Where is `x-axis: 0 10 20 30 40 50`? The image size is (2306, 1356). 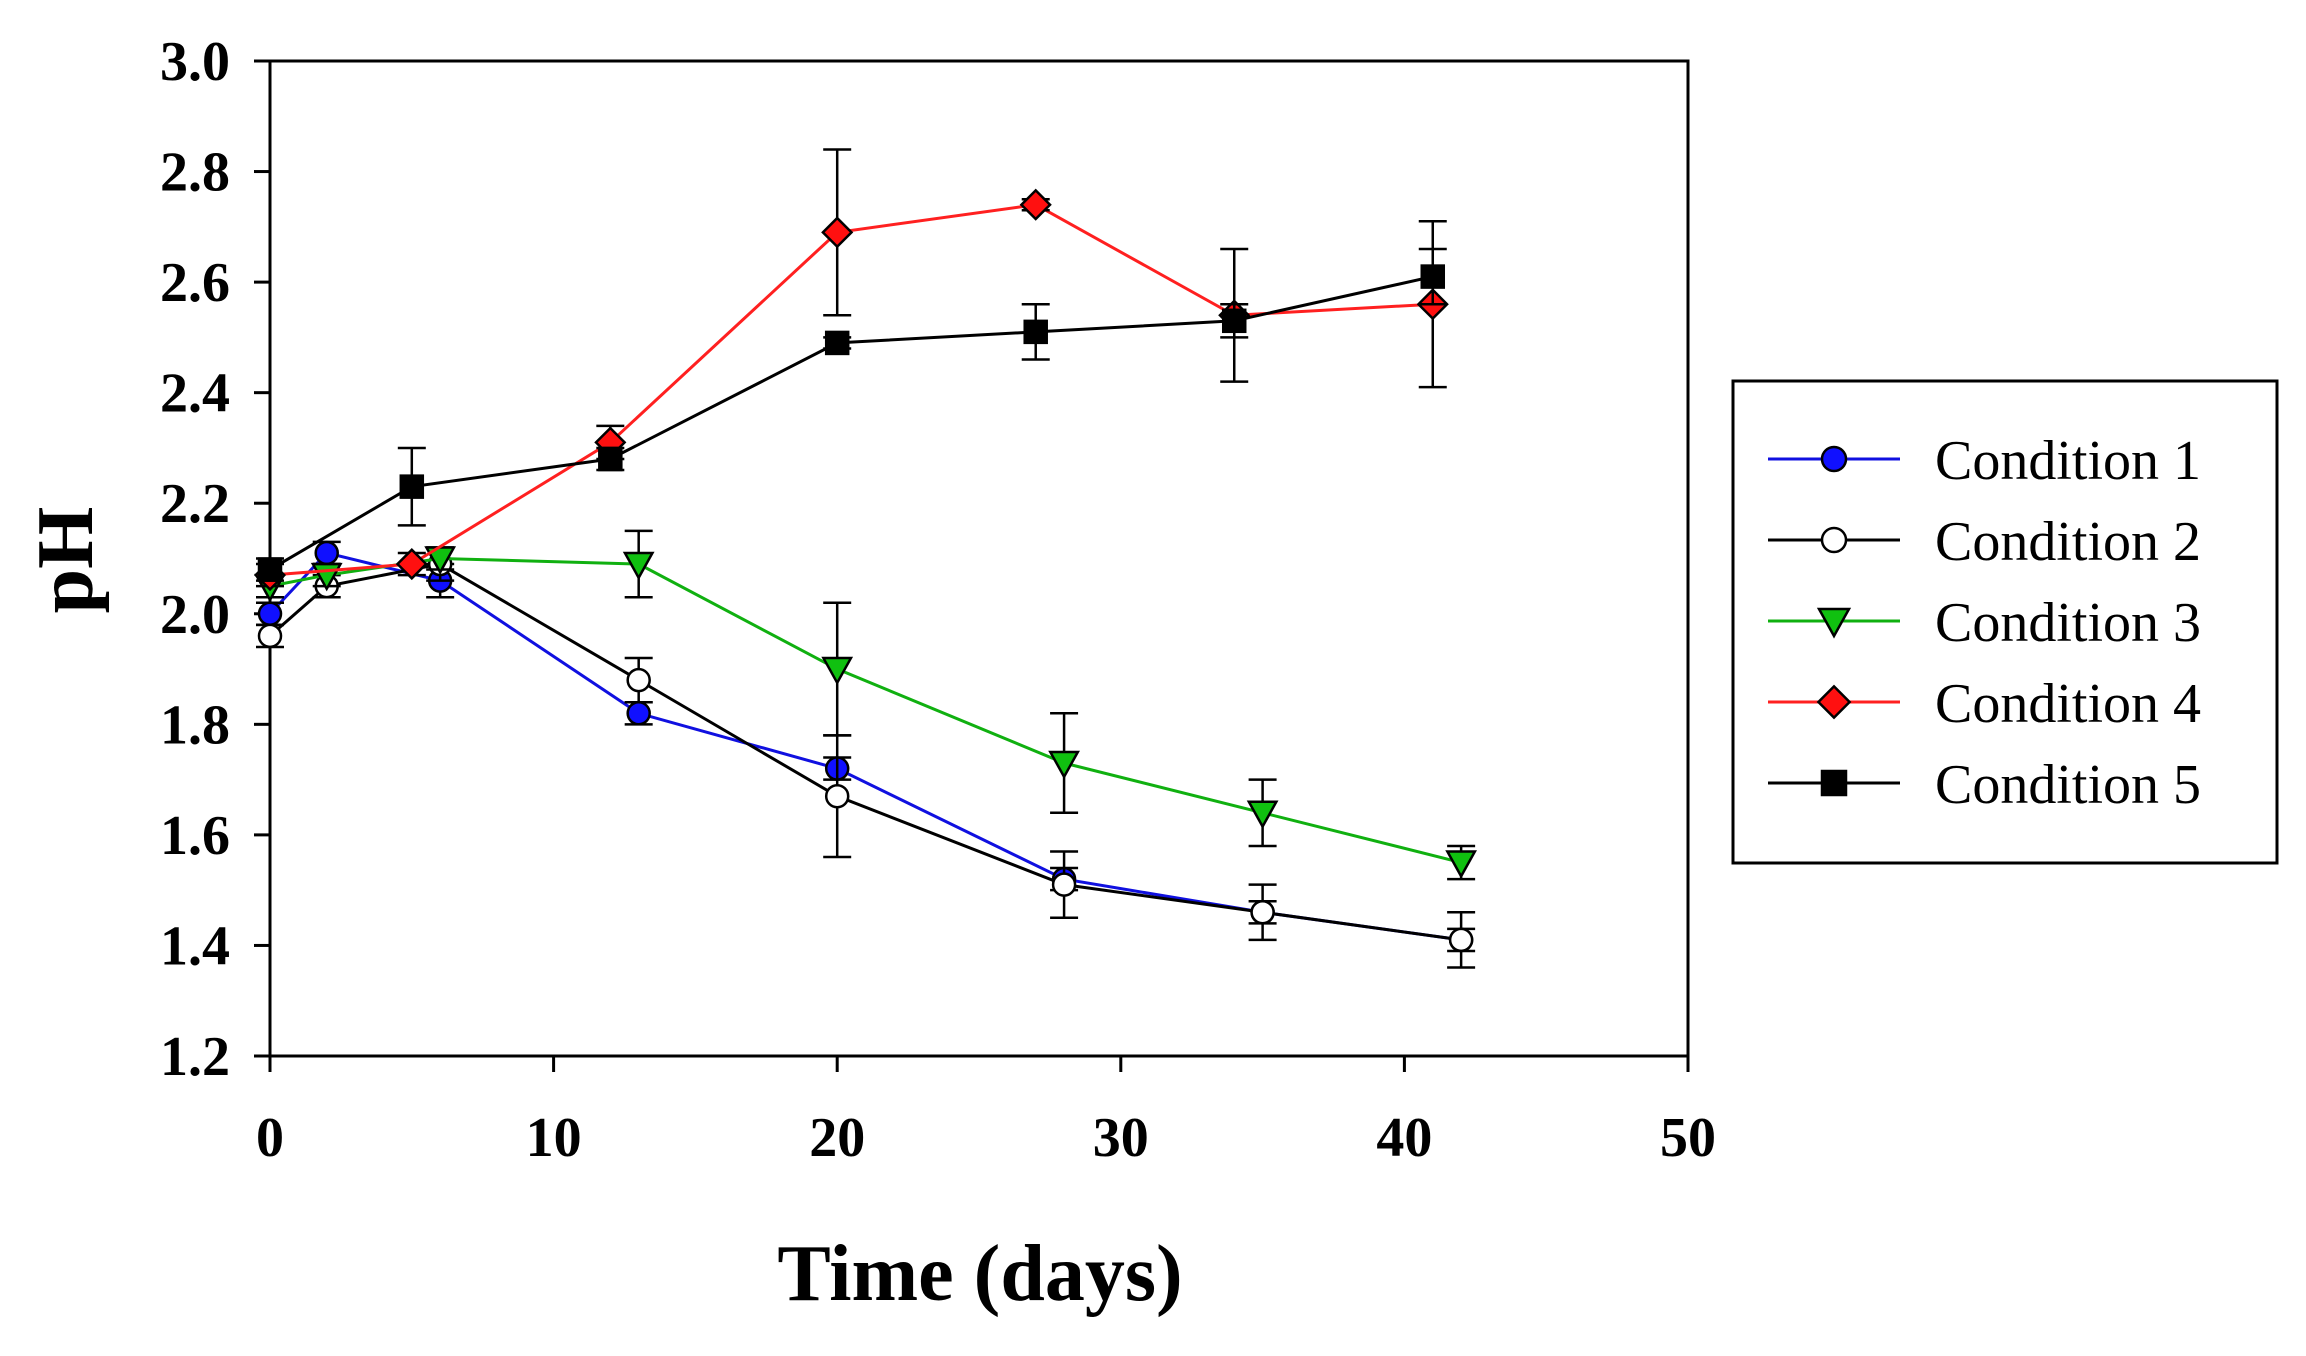 x-axis: 0 10 20 30 40 50 is located at coordinates (986, 1112).